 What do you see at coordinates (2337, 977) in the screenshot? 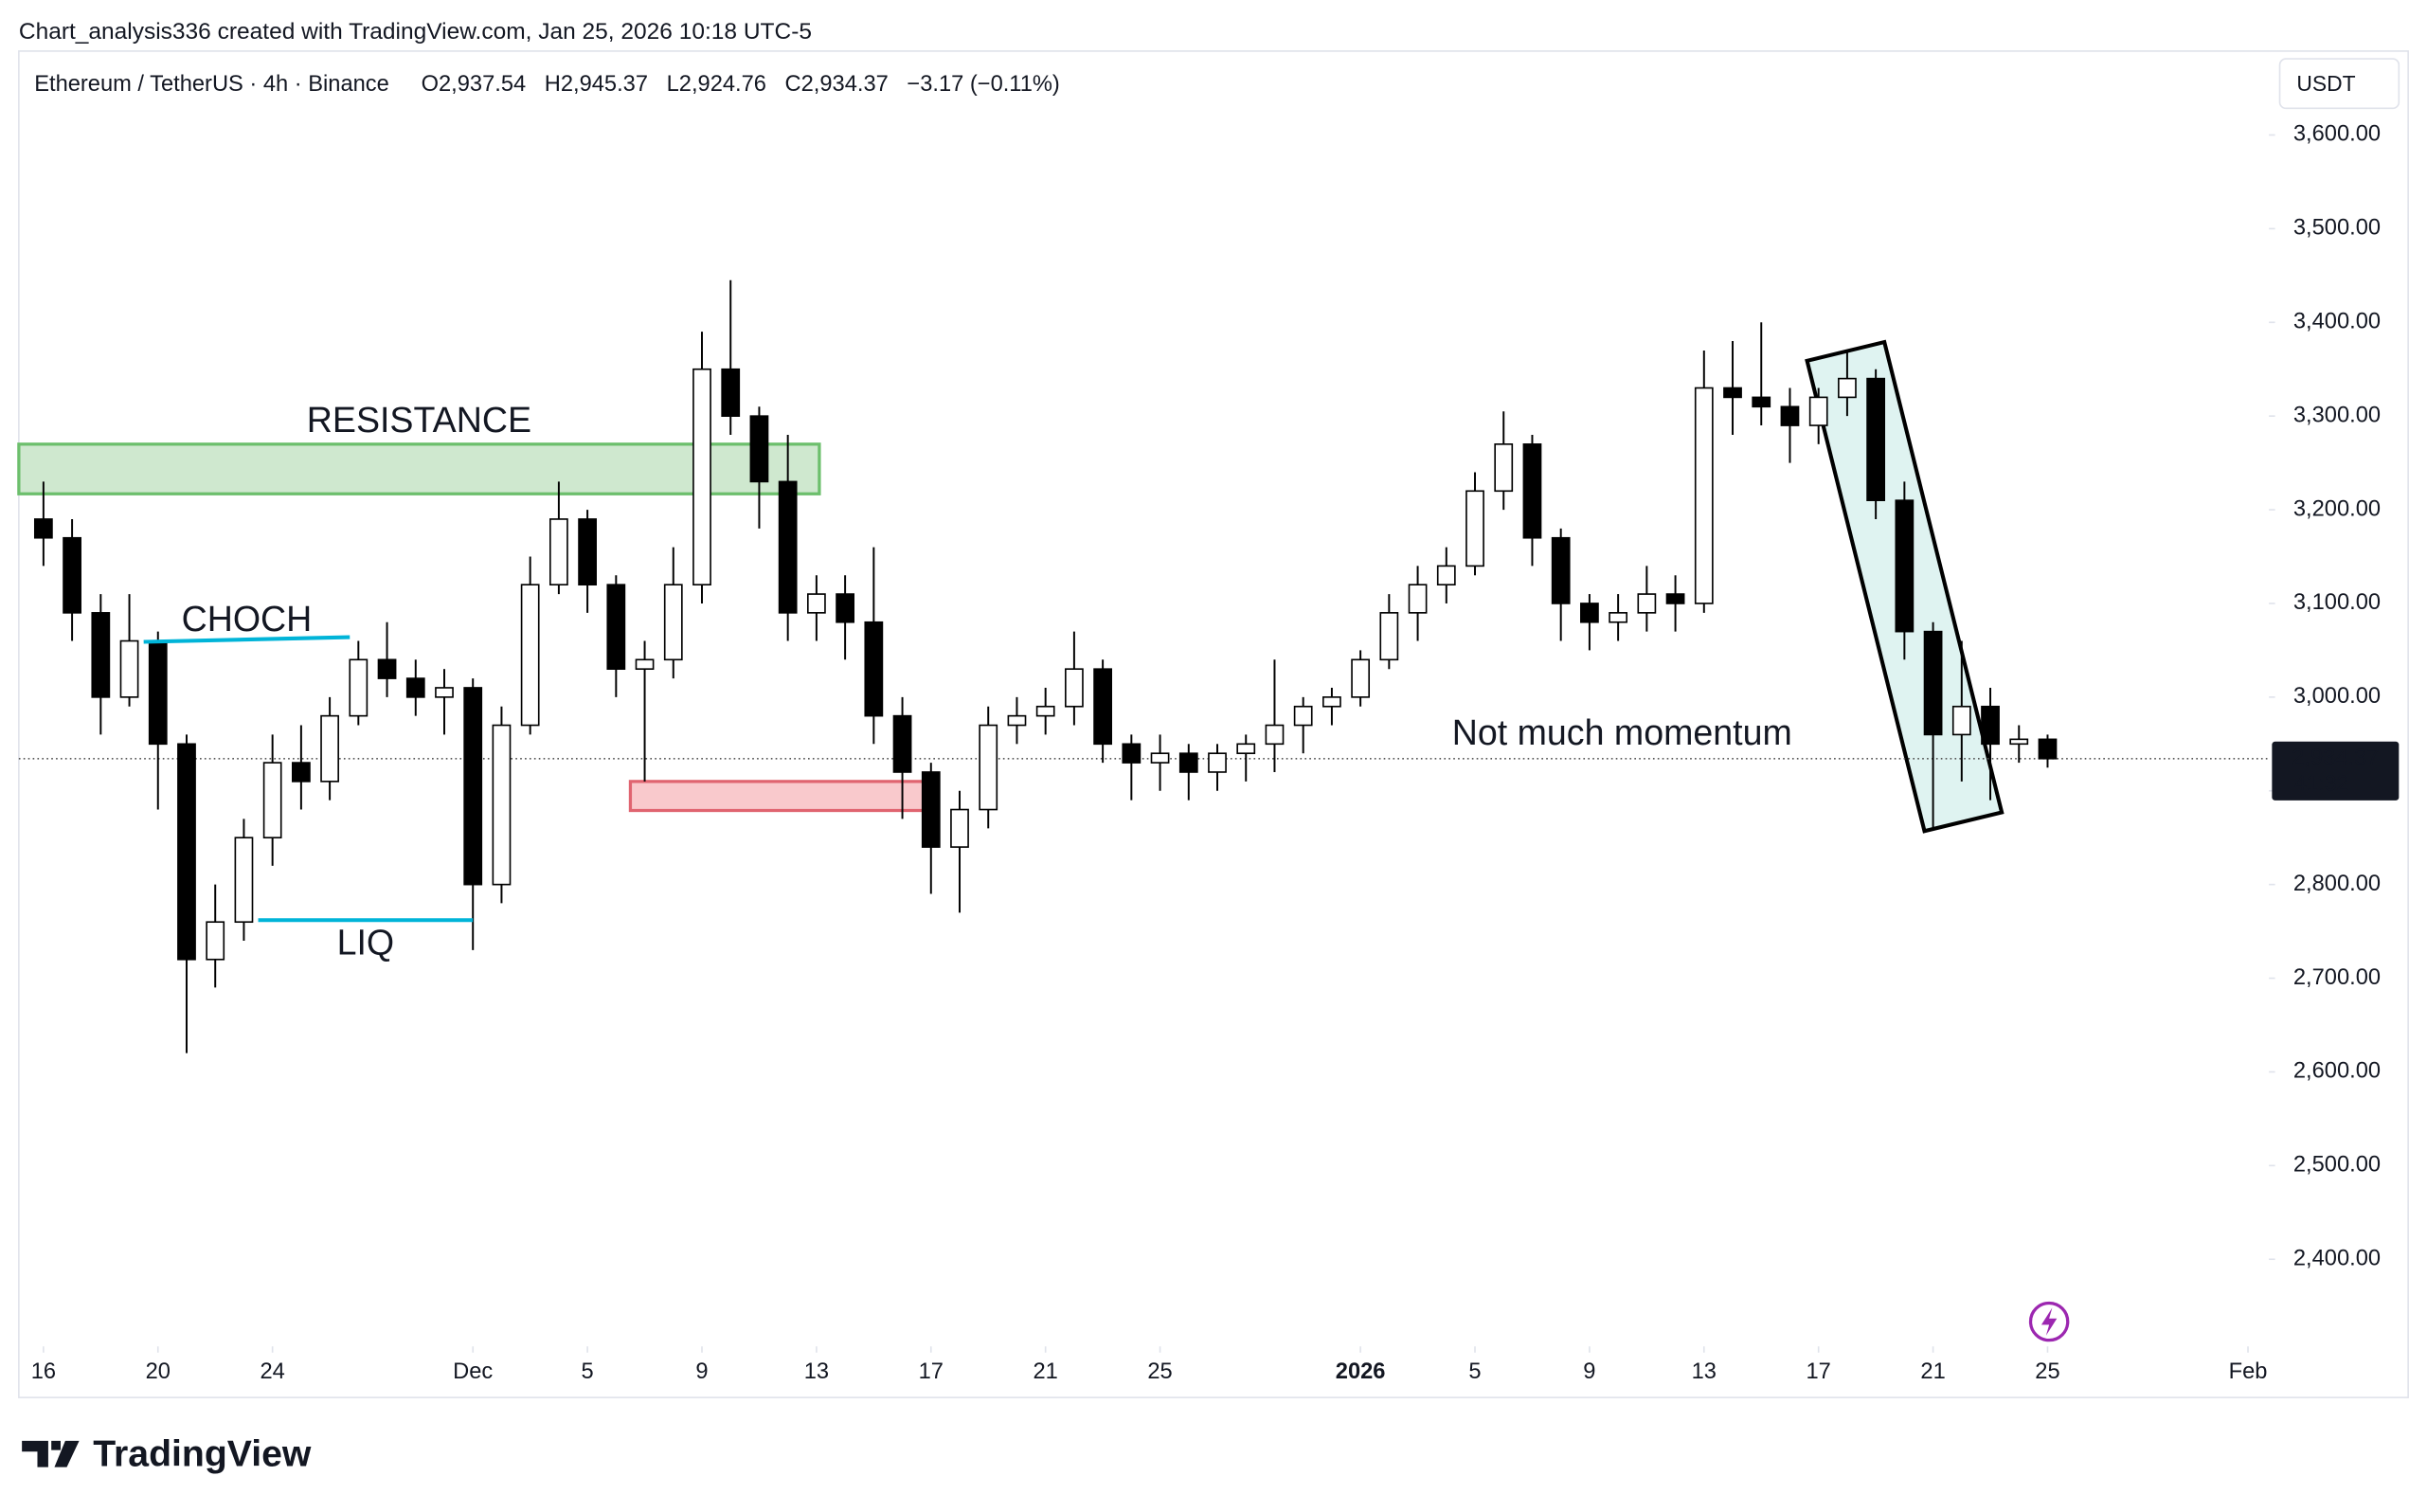
I see `y-tick-label: 2,700.00` at bounding box center [2337, 977].